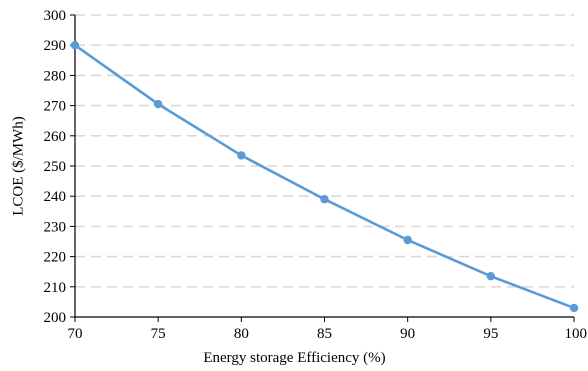 The image size is (588, 371). Describe the element at coordinates (55, 167) in the screenshot. I see `y-tick-label-250: 250` at that location.